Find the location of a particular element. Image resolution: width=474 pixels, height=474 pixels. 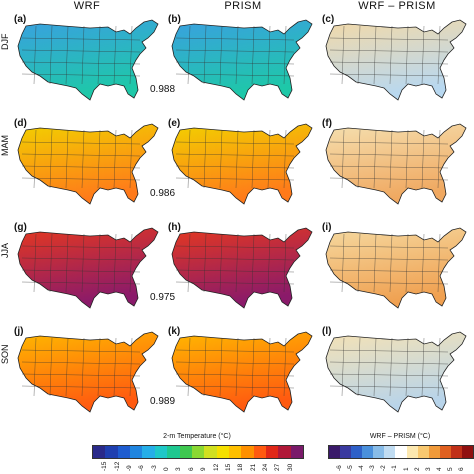

season-label-1: MAM is located at coordinates (5, 146).